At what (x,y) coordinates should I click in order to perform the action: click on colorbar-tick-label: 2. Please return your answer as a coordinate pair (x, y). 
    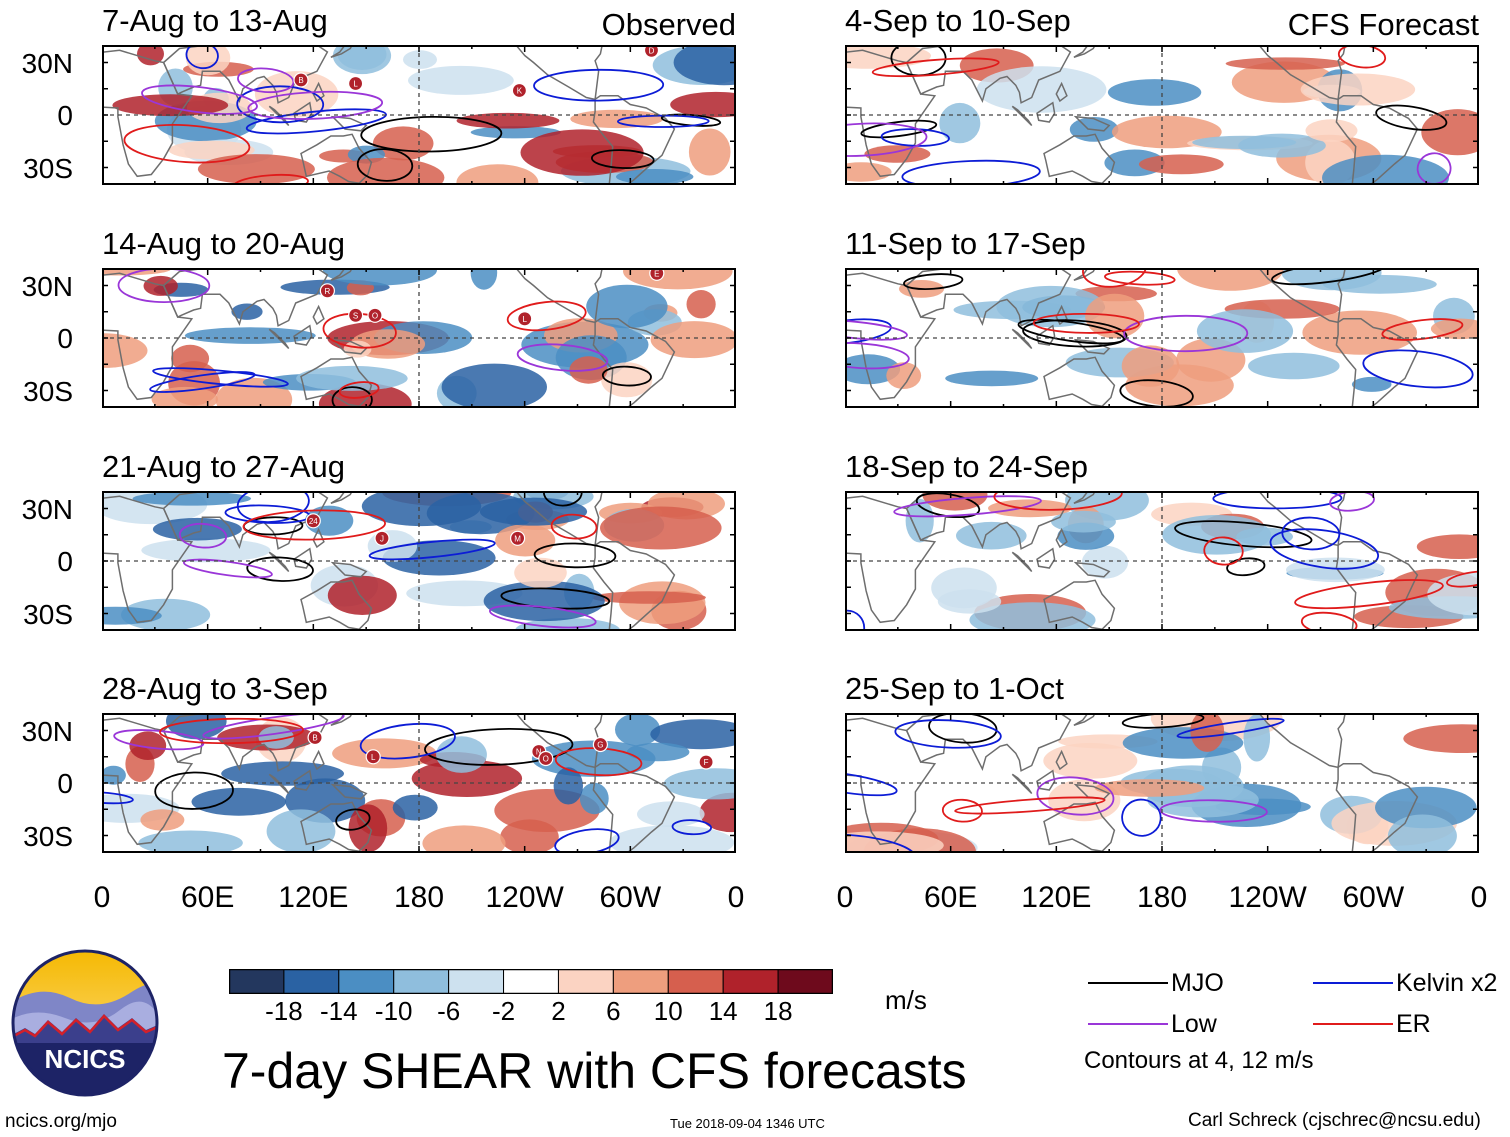
    Looking at the image, I should click on (558, 1011).